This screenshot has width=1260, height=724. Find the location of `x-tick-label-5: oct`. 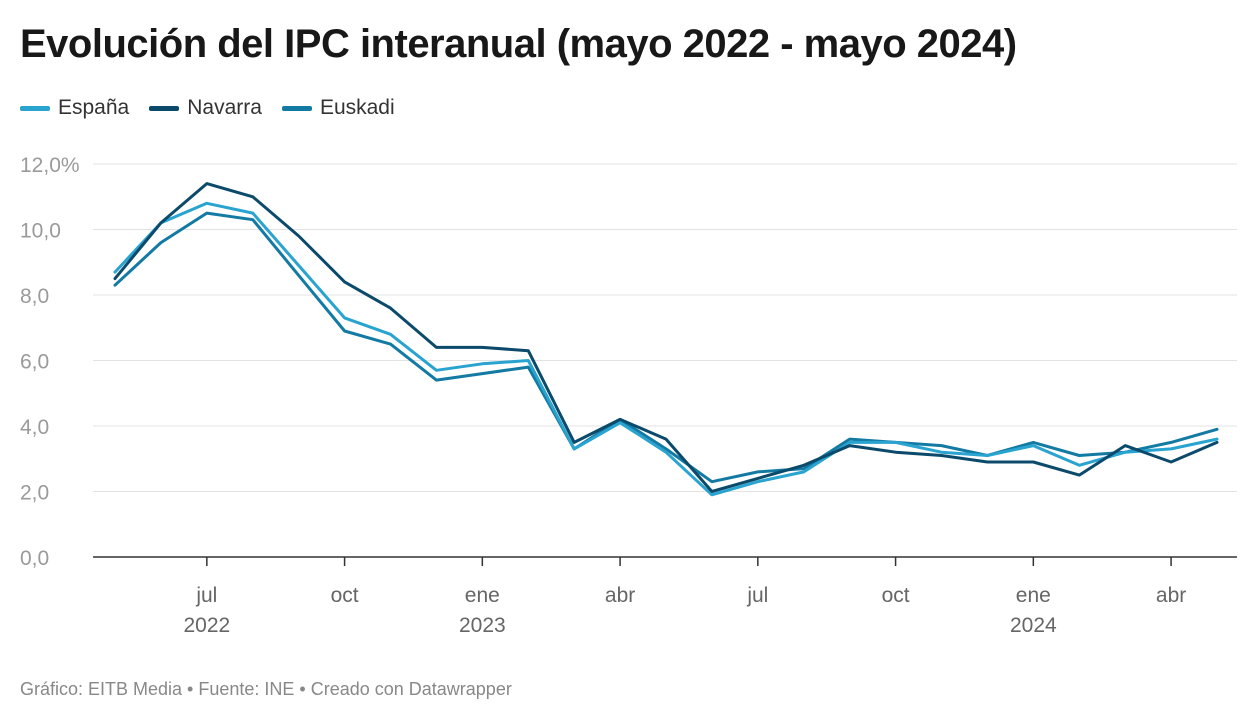

x-tick-label-5: oct is located at coordinates (896, 595).